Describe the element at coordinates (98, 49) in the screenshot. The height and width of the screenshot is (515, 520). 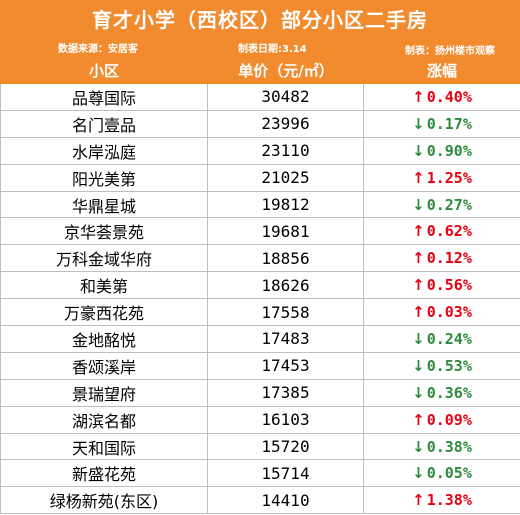
I see `data-source: 数据来源：安居客` at that location.